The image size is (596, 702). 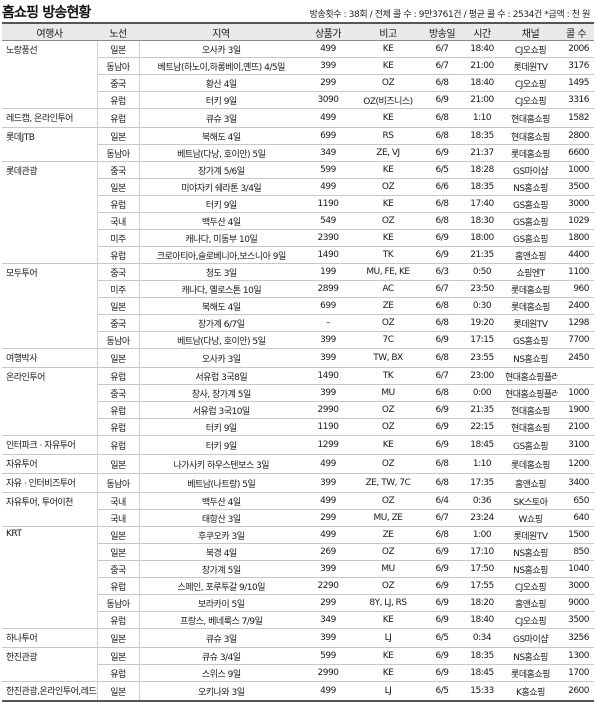 What do you see at coordinates (221, 535) in the screenshot?
I see `region-cell: 후쿠오카 3일` at bounding box center [221, 535].